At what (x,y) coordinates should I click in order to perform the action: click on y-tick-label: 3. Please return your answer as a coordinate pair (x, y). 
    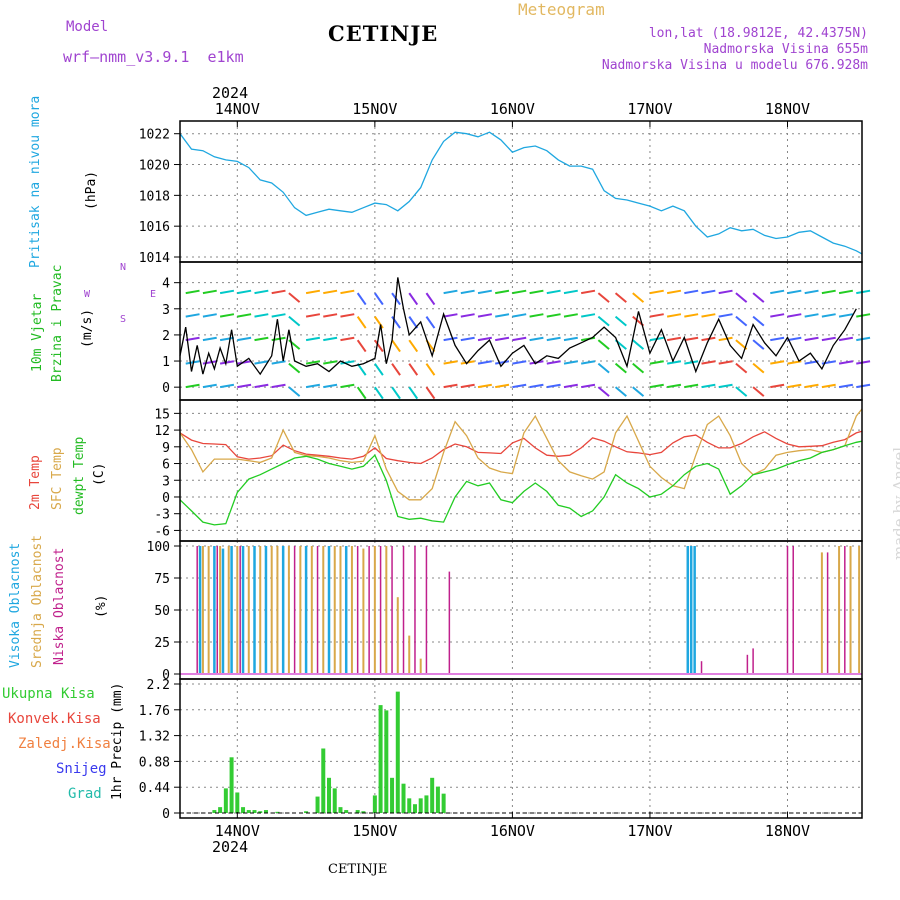
    Looking at the image, I should click on (166, 481).